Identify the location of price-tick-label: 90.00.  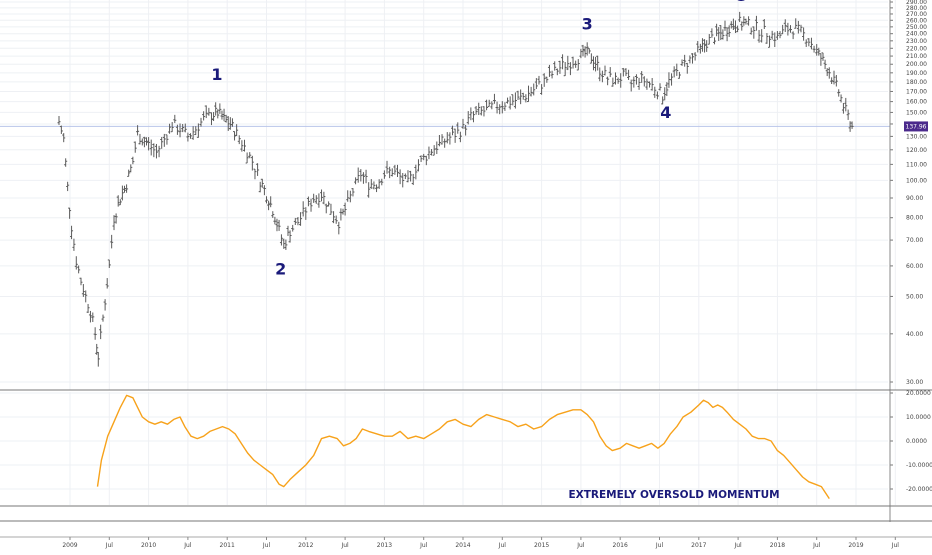
(914, 198).